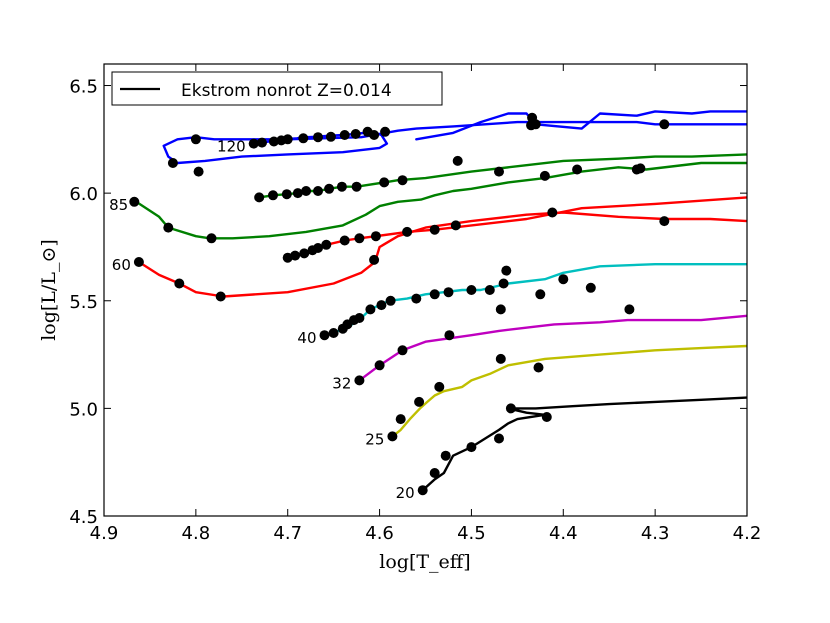 Image resolution: width=830 pixels, height=623 pixels. What do you see at coordinates (306, 338) in the screenshot?
I see `mass-label-40: 40` at bounding box center [306, 338].